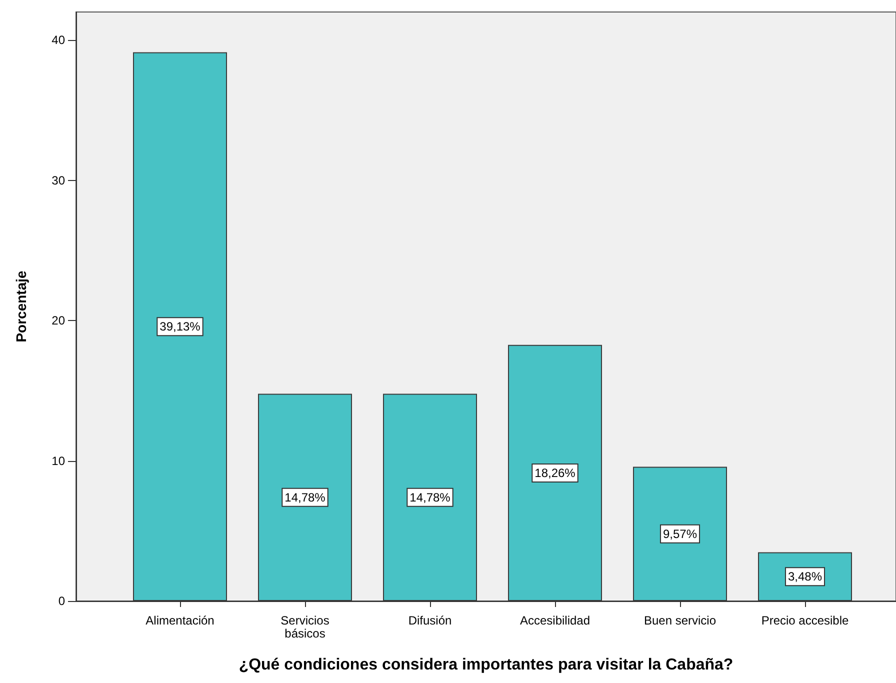  Describe the element at coordinates (305, 627) in the screenshot. I see `x-tick-label: Servicios básicos` at that location.